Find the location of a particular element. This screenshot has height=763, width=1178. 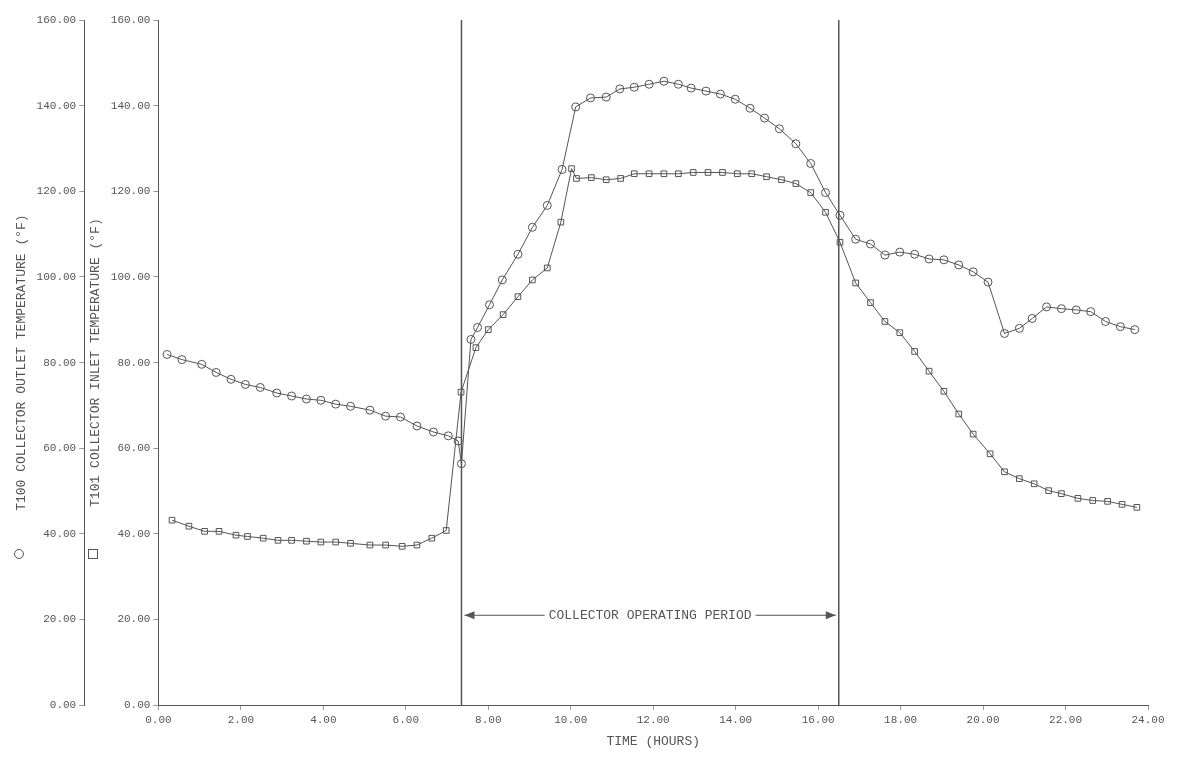

x-tick-label: 8.00 is located at coordinates (488, 719).